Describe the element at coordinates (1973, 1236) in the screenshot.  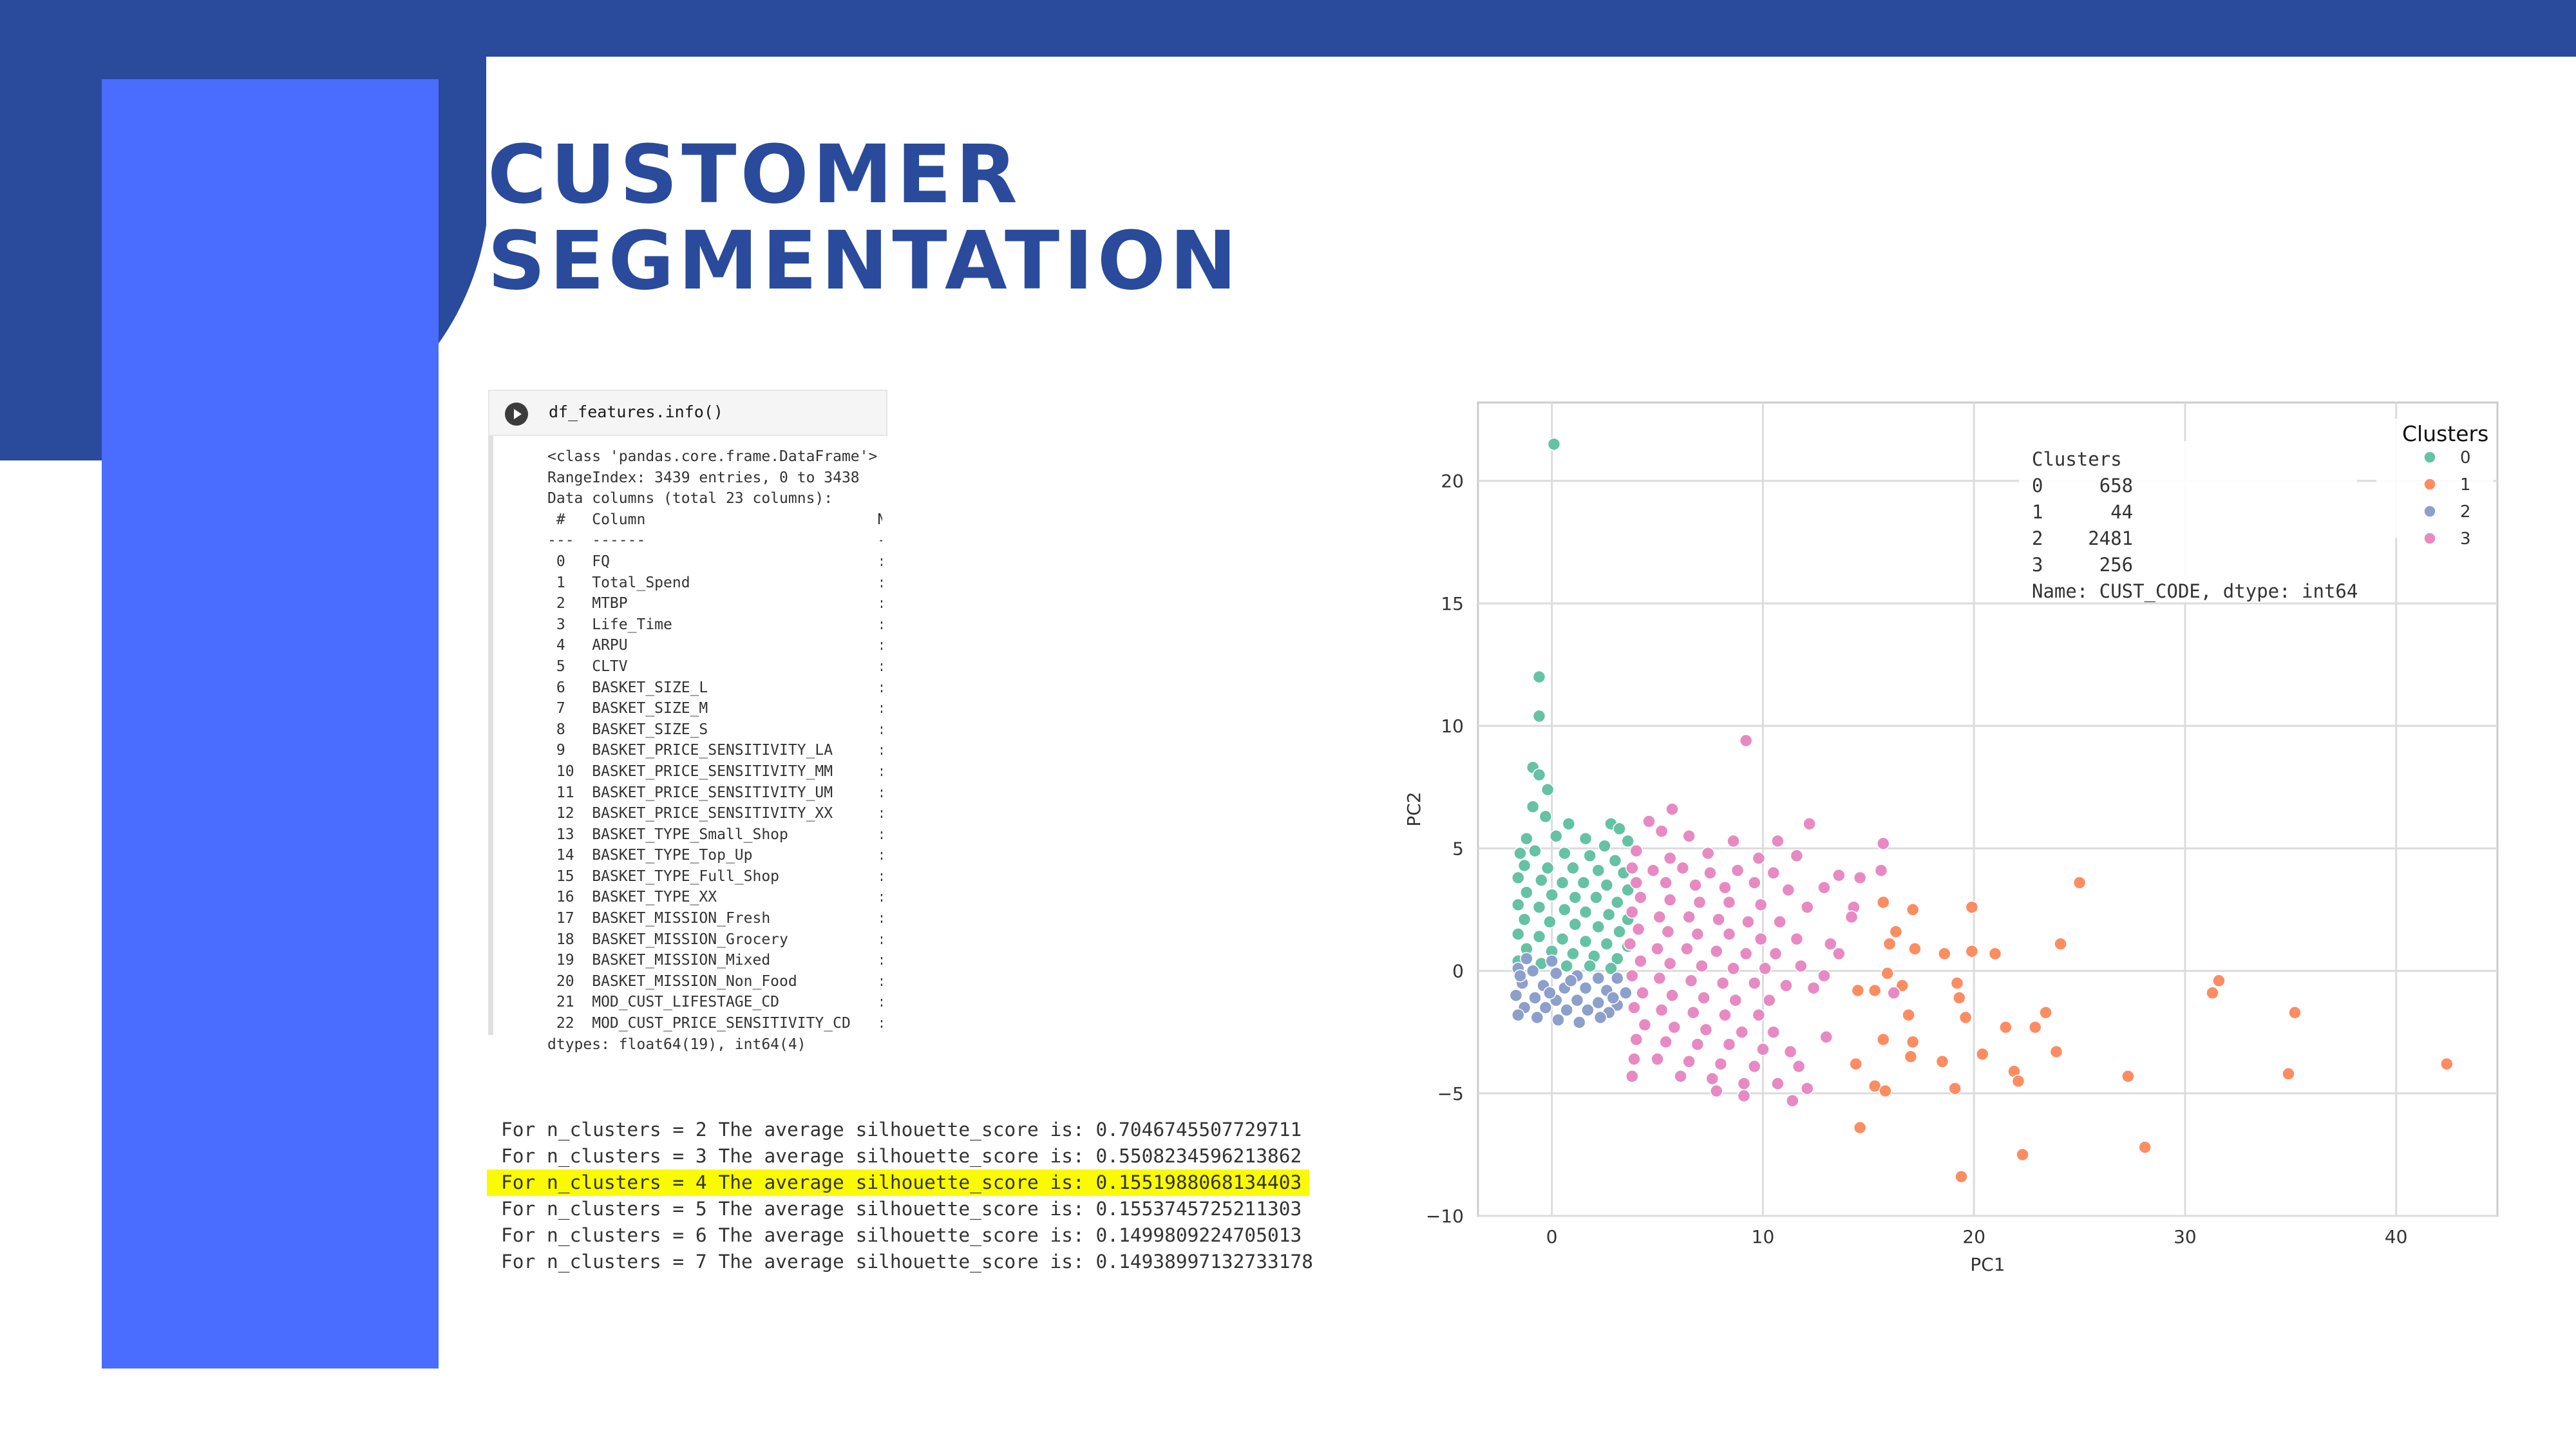
I see `x-tick-label: 20` at that location.